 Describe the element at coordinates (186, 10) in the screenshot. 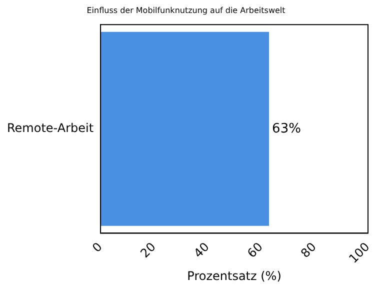

I see `chart-title: Einfluss der Mobilfunknutzung auf die Arbeitswelt` at that location.